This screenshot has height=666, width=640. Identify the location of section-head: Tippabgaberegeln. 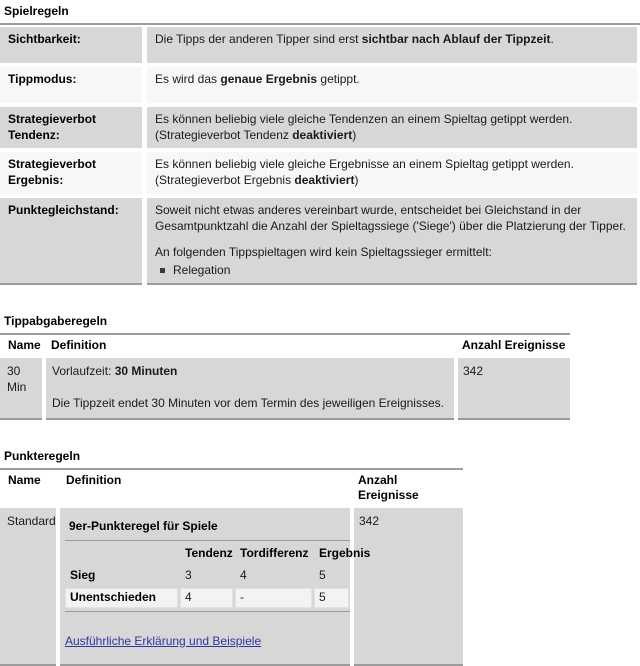
(285, 324).